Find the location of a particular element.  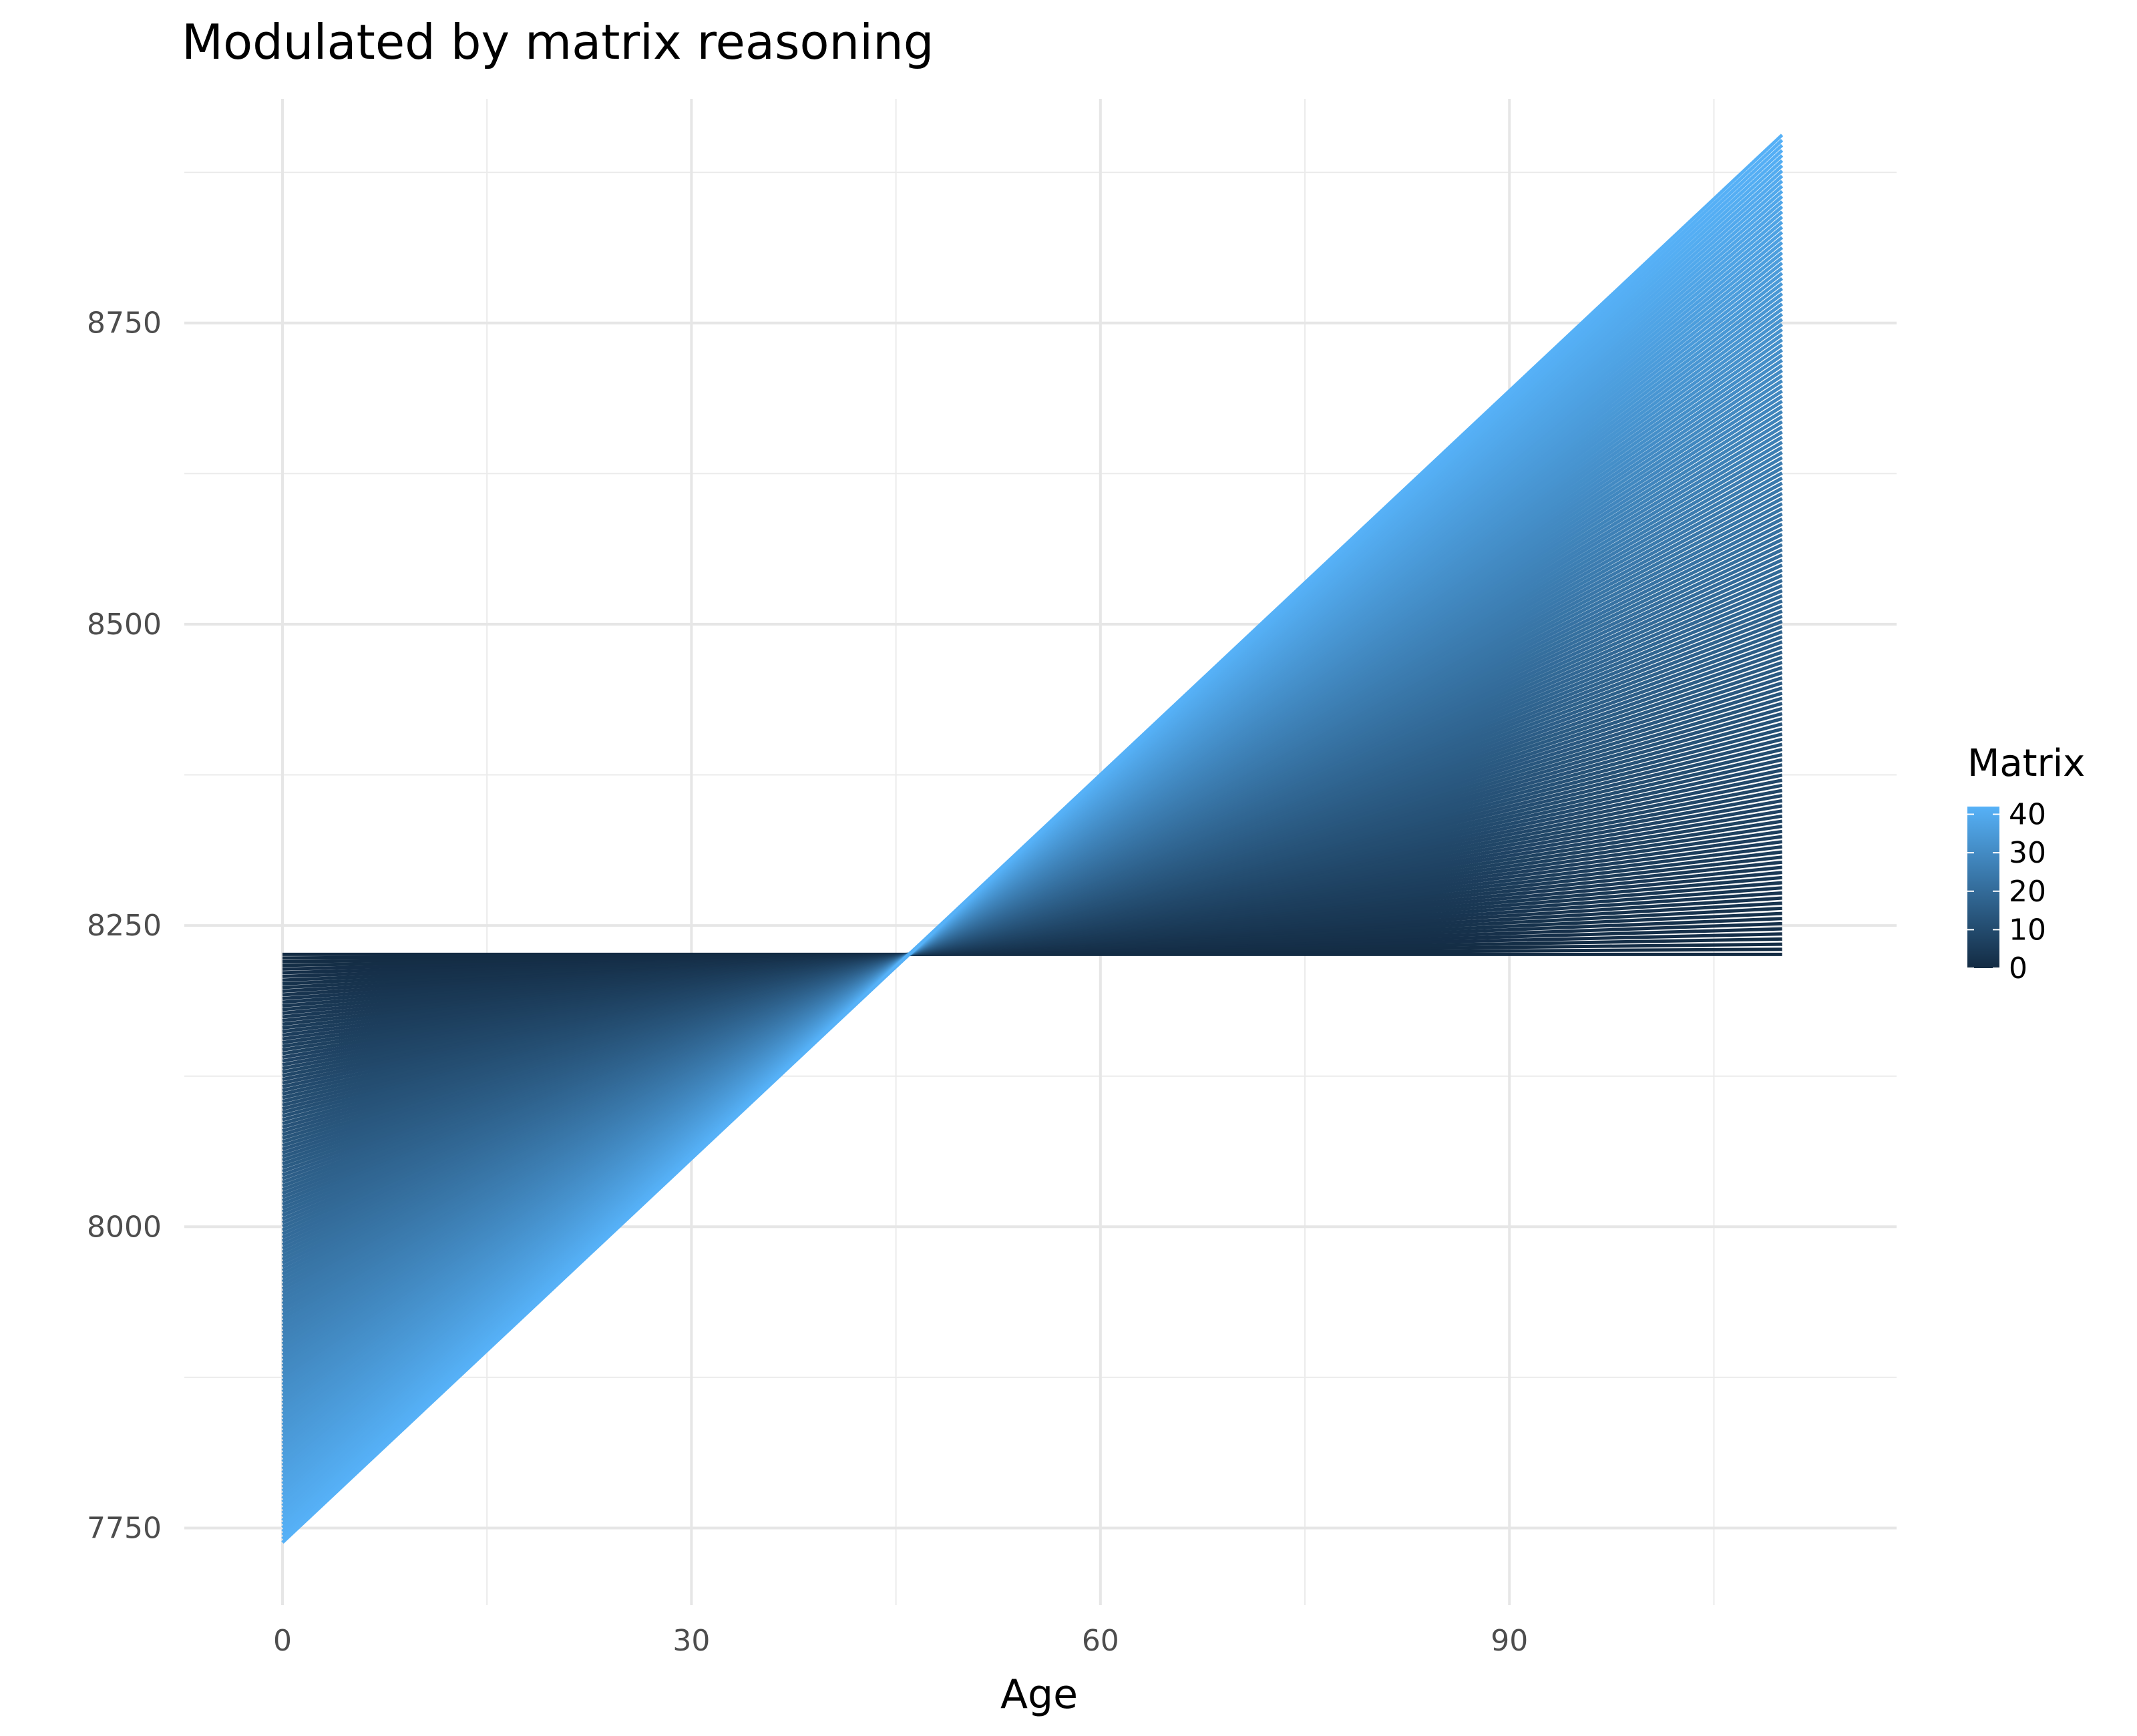

y-tick-label: 8250 is located at coordinates (124, 926).